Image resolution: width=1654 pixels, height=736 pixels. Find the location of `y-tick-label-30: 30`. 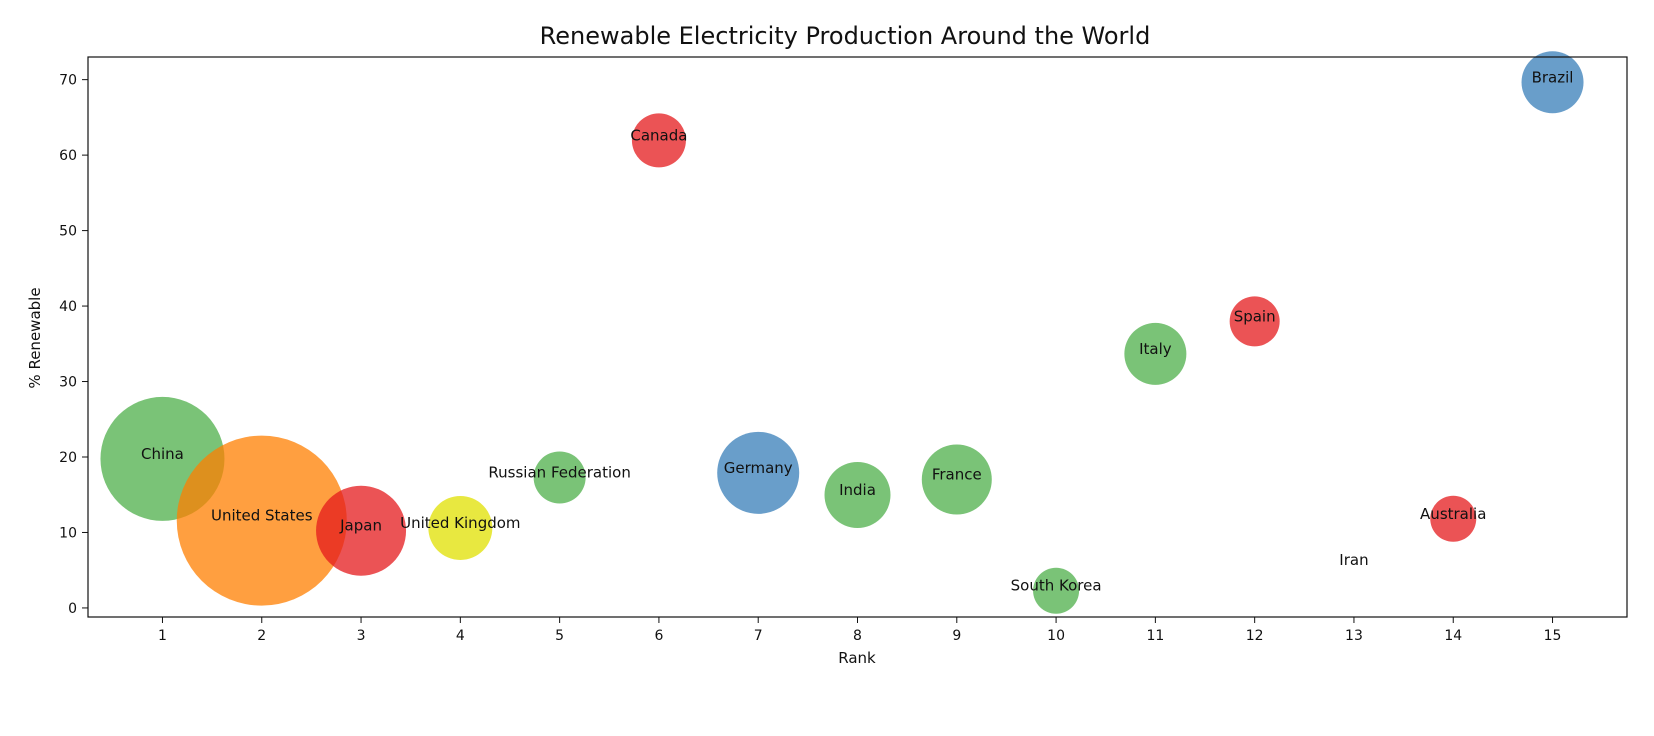

y-tick-label-30: 30 is located at coordinates (68, 383).